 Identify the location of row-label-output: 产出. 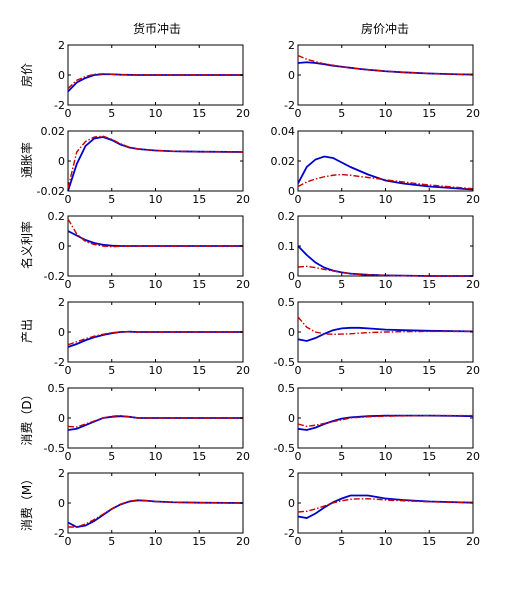
(27, 331).